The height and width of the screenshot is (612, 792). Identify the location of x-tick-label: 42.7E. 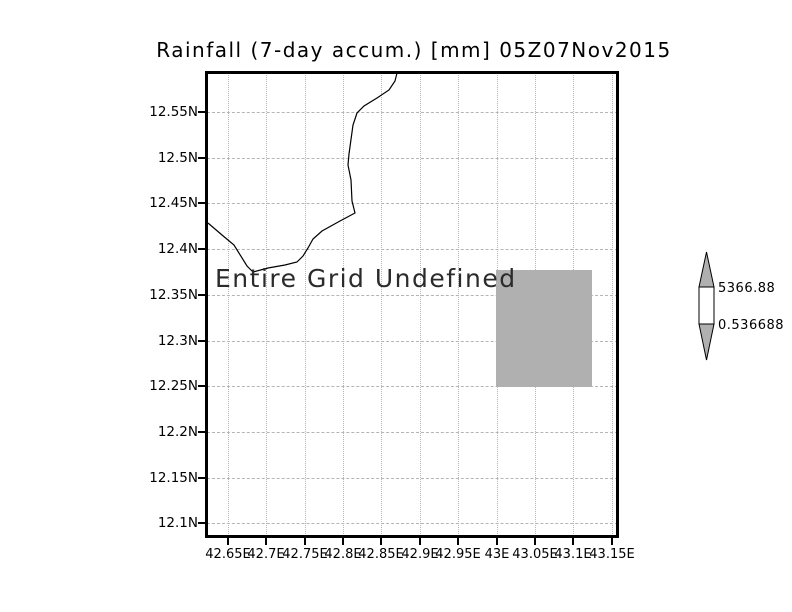
(266, 554).